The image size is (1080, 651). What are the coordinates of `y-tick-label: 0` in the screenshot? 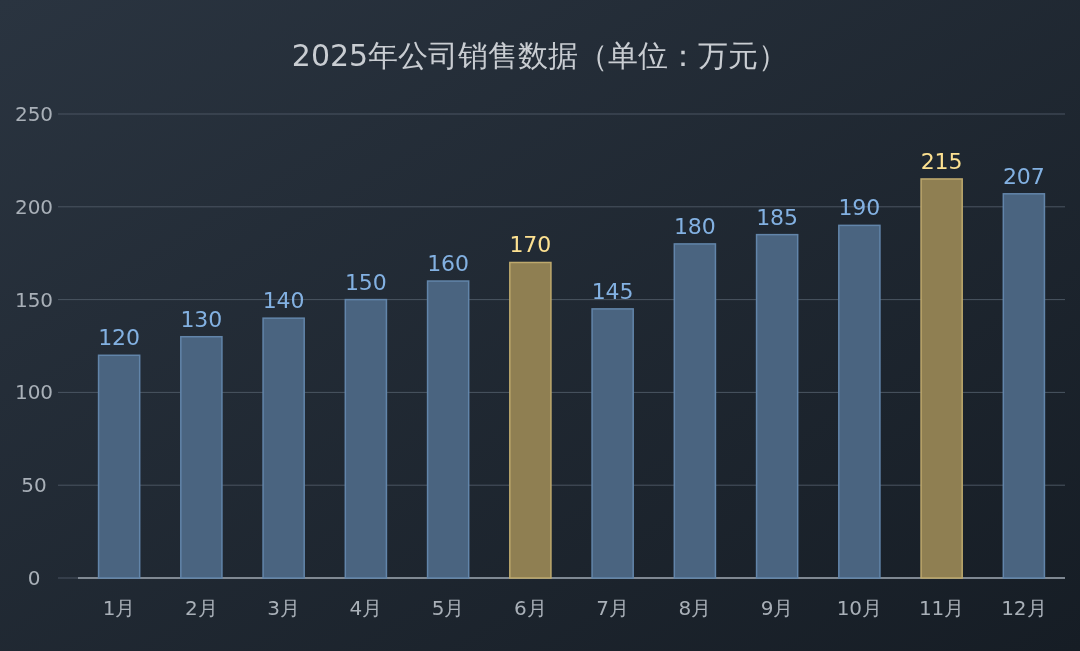 It's located at (34, 578).